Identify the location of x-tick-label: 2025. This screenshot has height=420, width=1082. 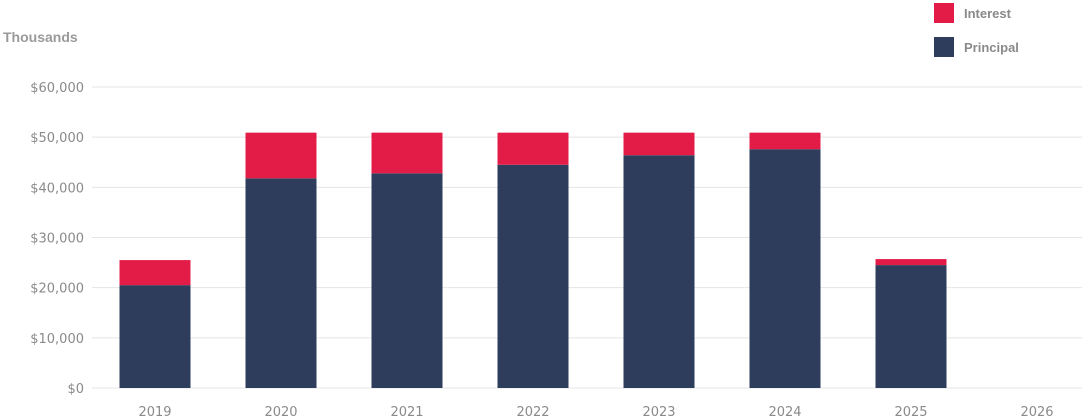
(910, 412).